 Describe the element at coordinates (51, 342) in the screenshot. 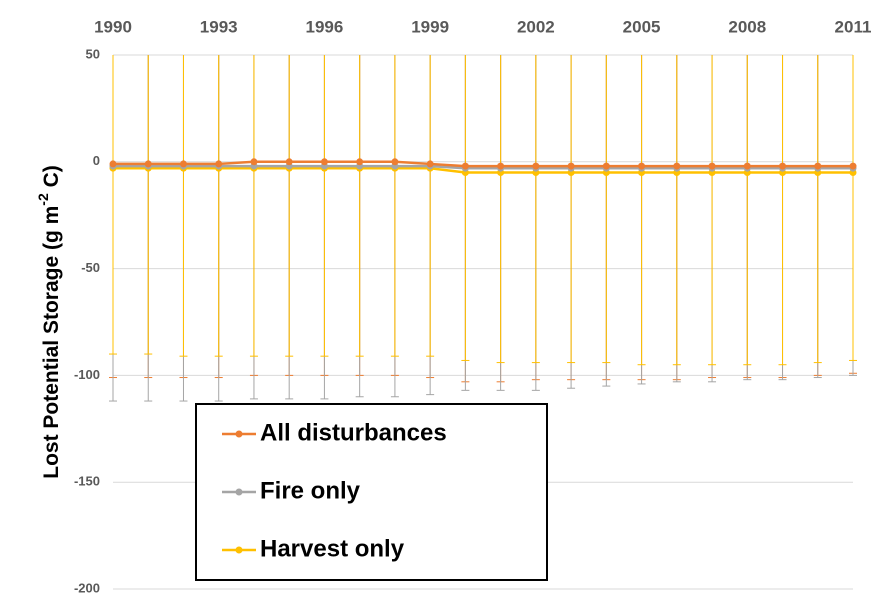

I see `y-label-text: Lost Potential Storage (g m` at that location.